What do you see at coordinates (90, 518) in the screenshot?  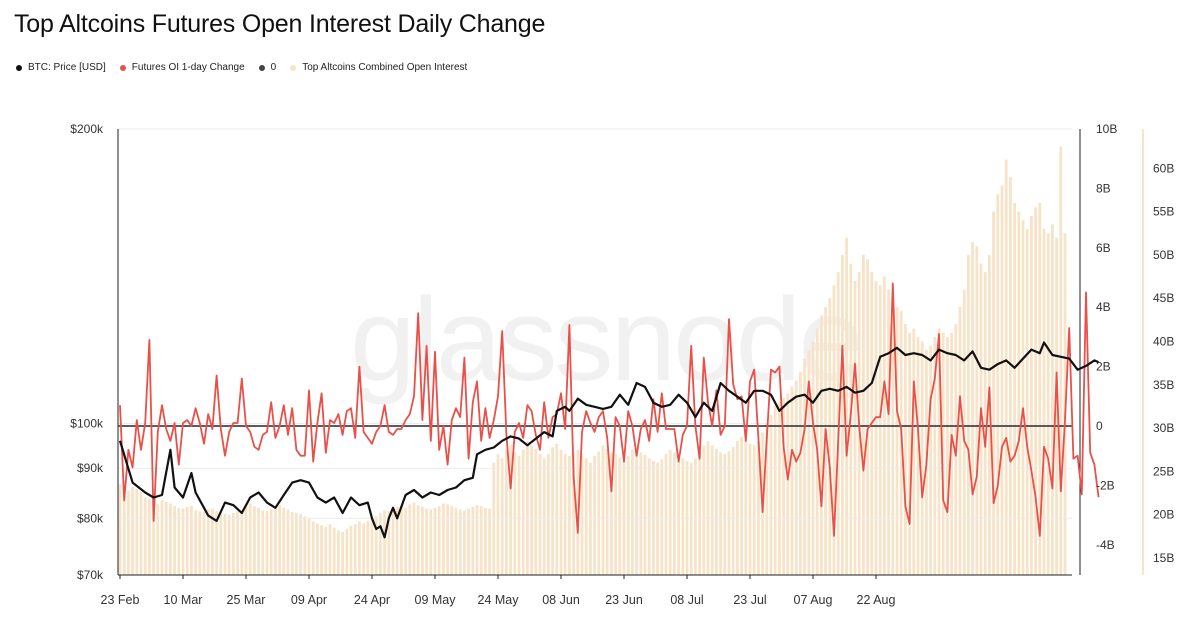 I see `y-left-tick-label: $80k` at bounding box center [90, 518].